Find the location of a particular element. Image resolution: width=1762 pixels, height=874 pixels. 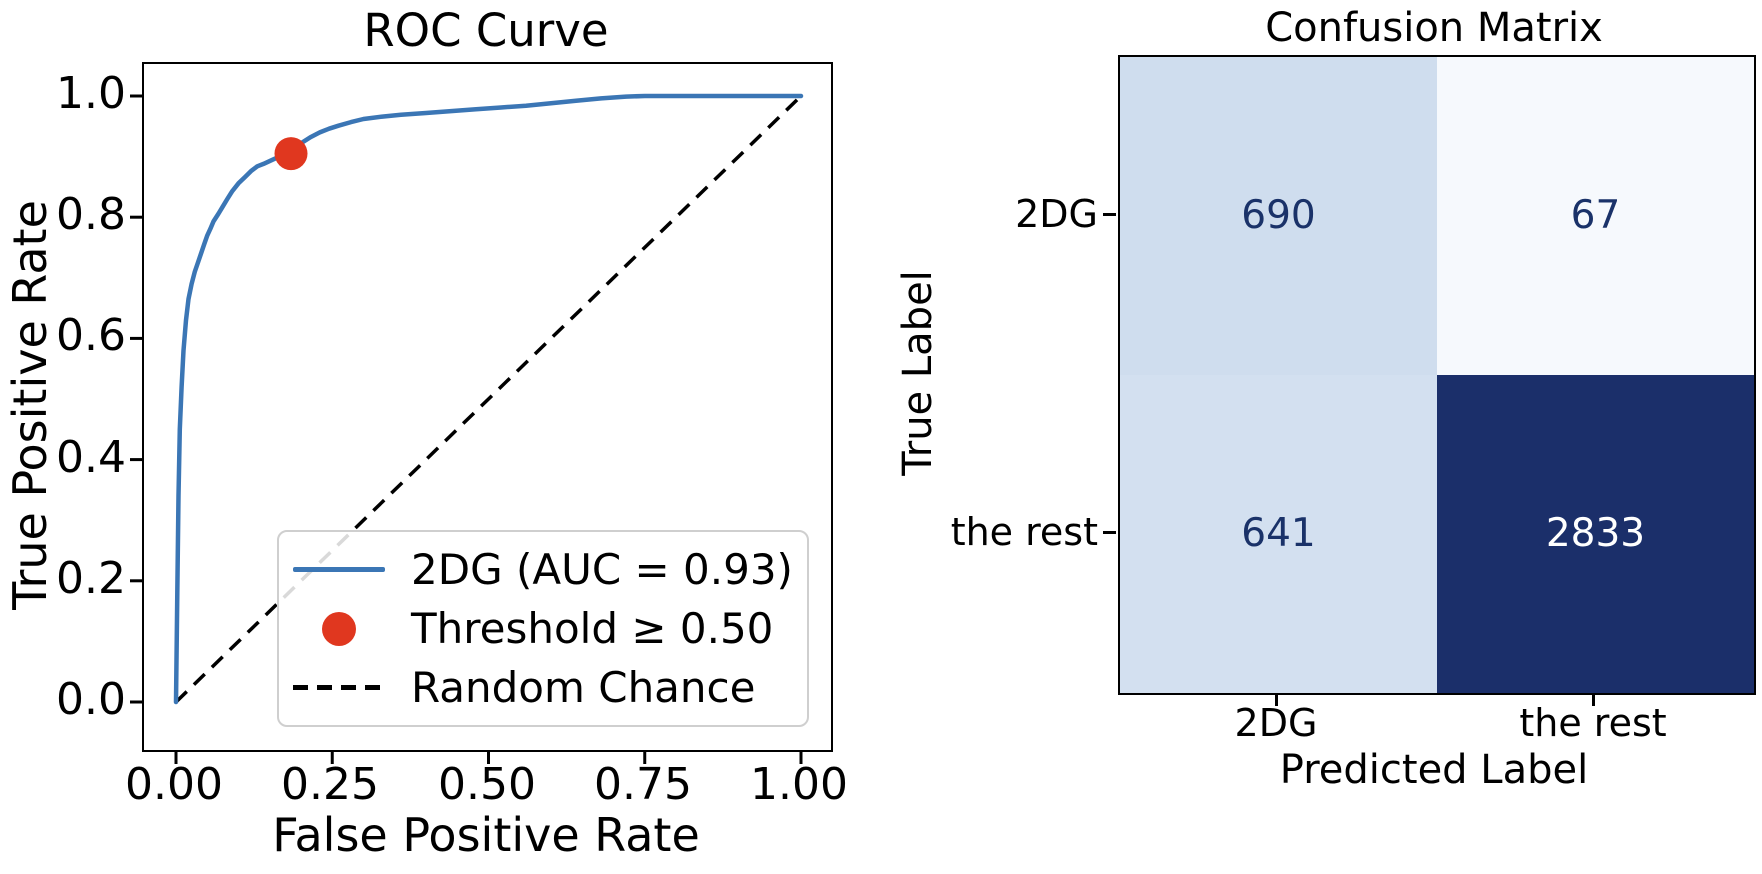

legend-item-random-chance: Random Chance is located at coordinates (543, 688).